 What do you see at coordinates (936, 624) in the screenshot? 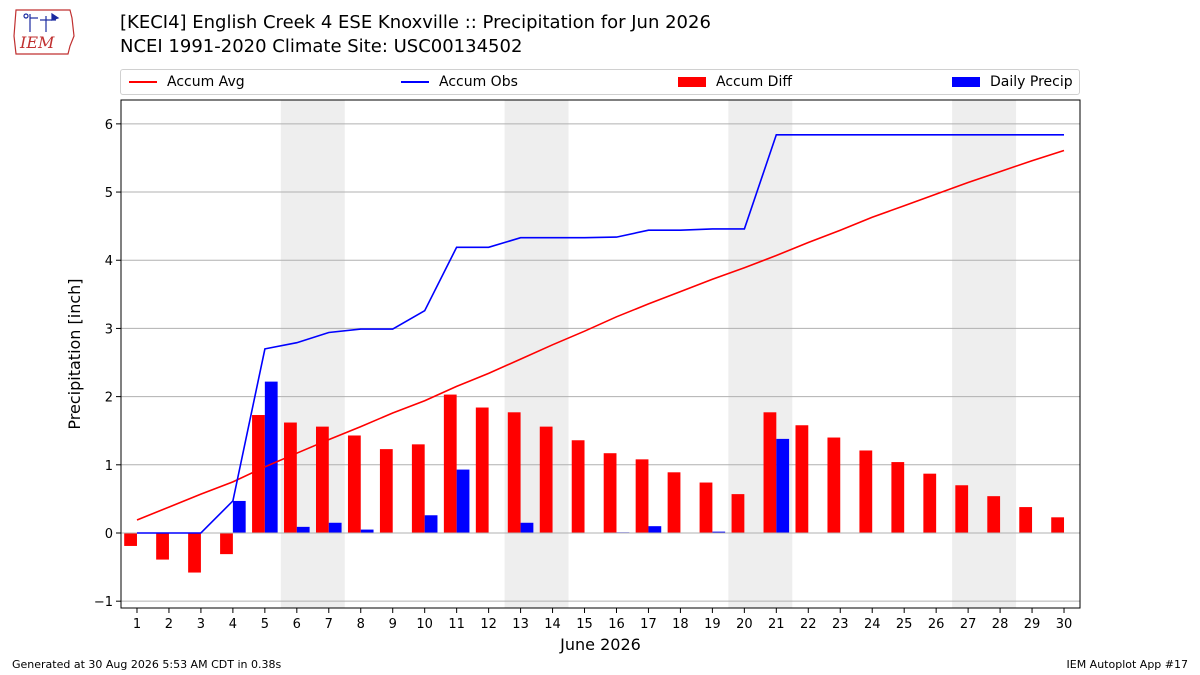
I see `x-tick-label: 26` at bounding box center [936, 624].